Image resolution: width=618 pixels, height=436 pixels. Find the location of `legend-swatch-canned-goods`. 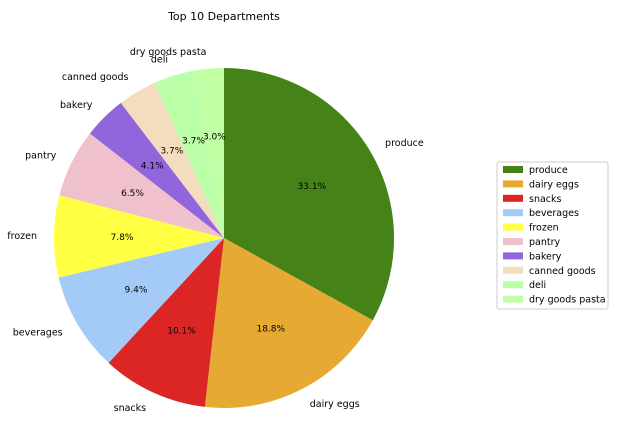

legend-swatch-canned-goods is located at coordinates (513, 270).